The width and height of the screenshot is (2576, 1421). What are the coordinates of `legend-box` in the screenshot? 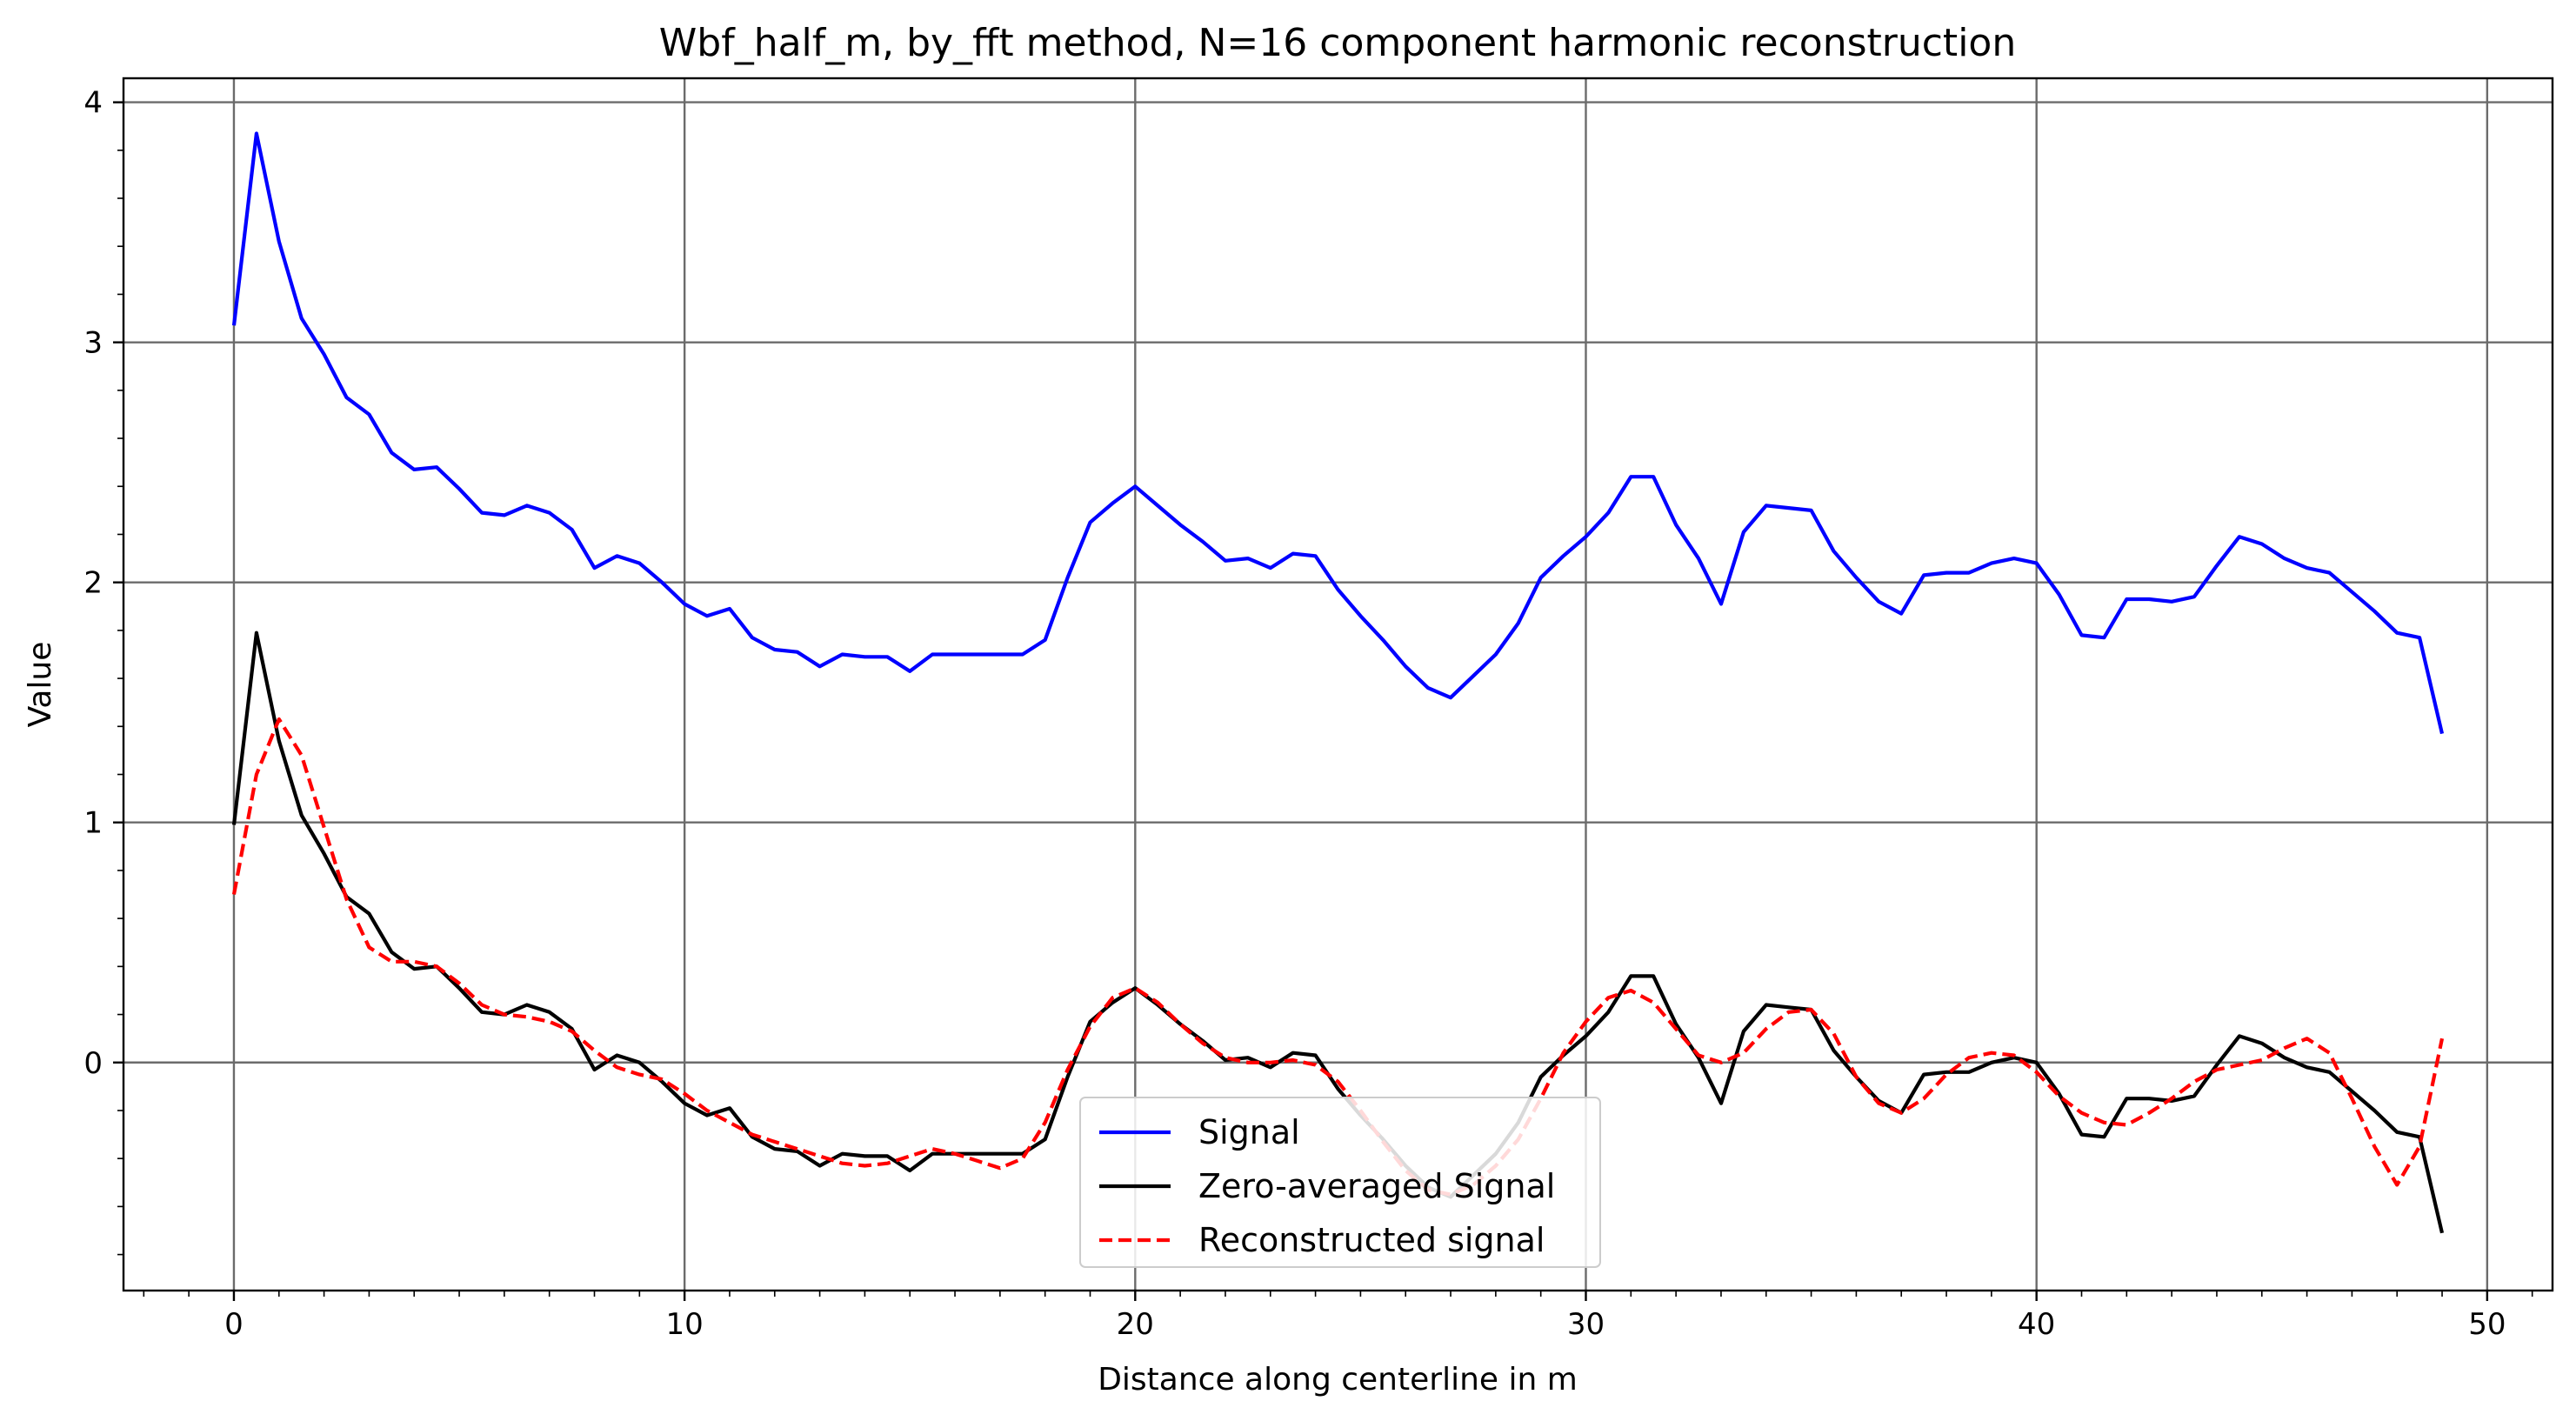 It's located at (1340, 1182).